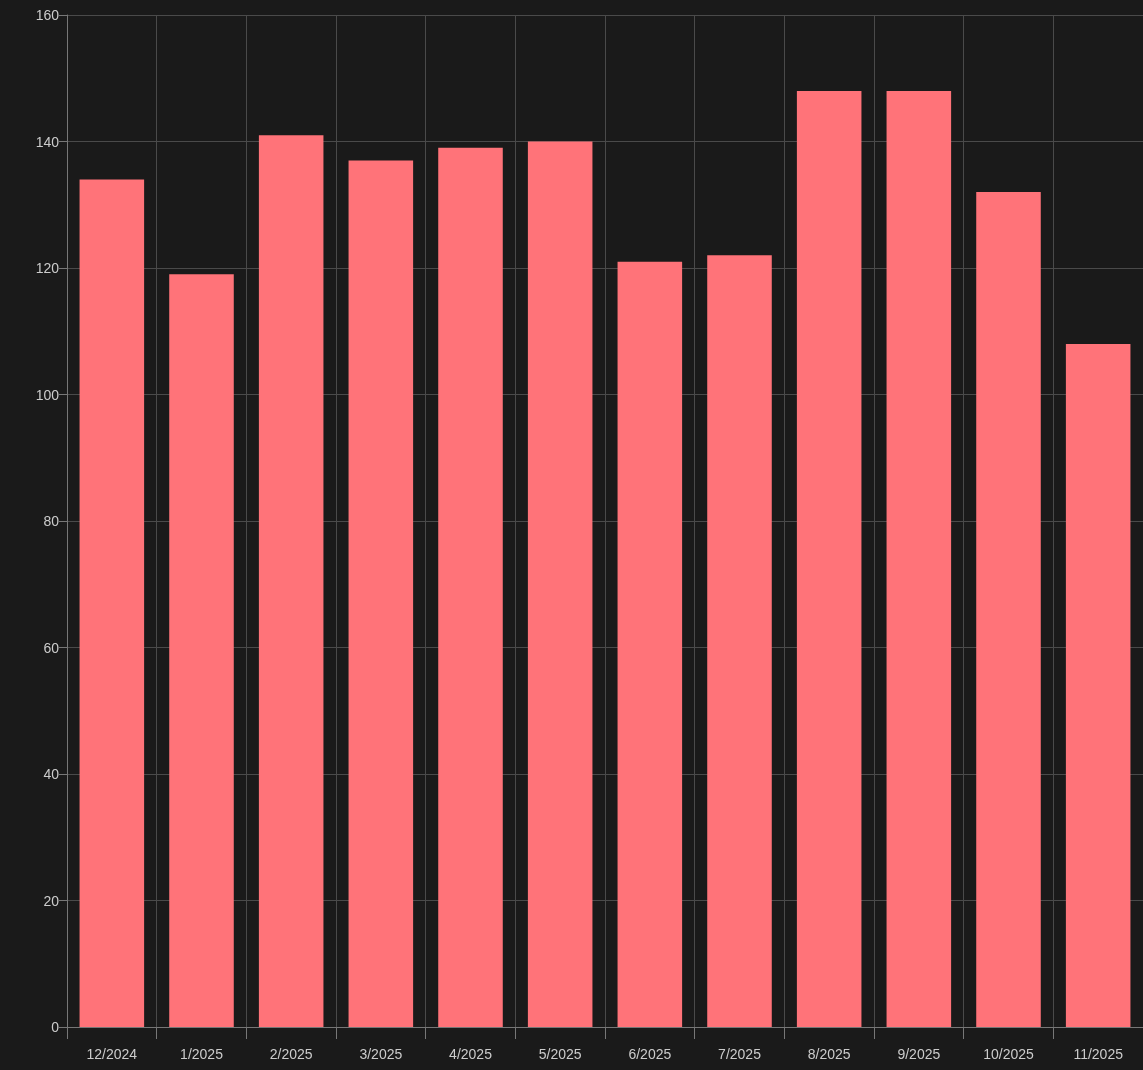 This screenshot has height=1070, width=1143. Describe the element at coordinates (47, 141) in the screenshot. I see `y-tick-label: 140` at that location.